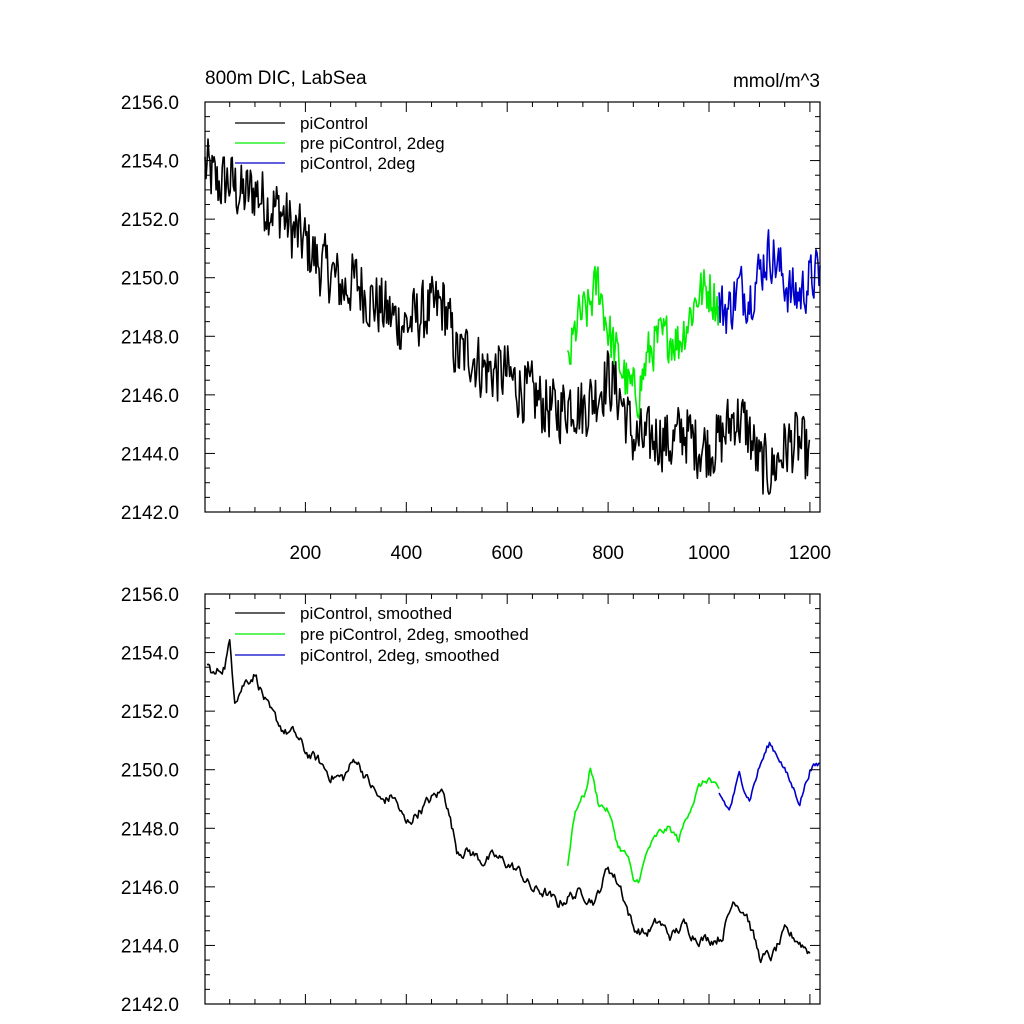 This screenshot has height=1024, width=1024. I want to click on units-label: mmol/m^3, so click(776, 81).